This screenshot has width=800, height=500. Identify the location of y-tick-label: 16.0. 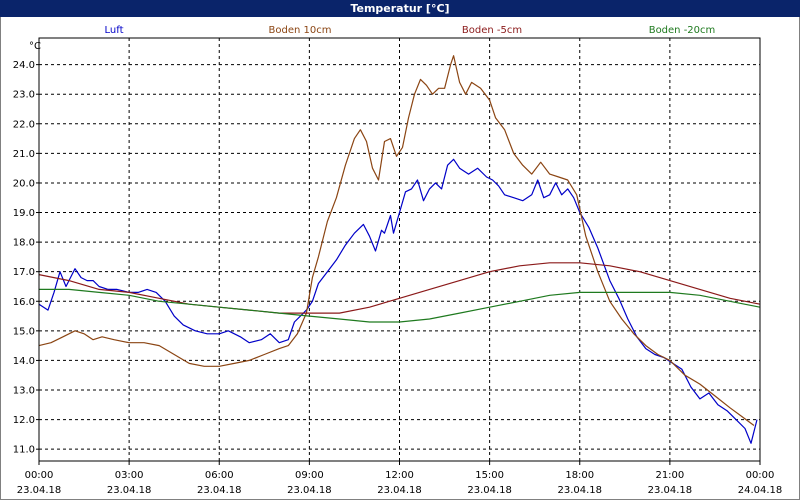
(24, 302).